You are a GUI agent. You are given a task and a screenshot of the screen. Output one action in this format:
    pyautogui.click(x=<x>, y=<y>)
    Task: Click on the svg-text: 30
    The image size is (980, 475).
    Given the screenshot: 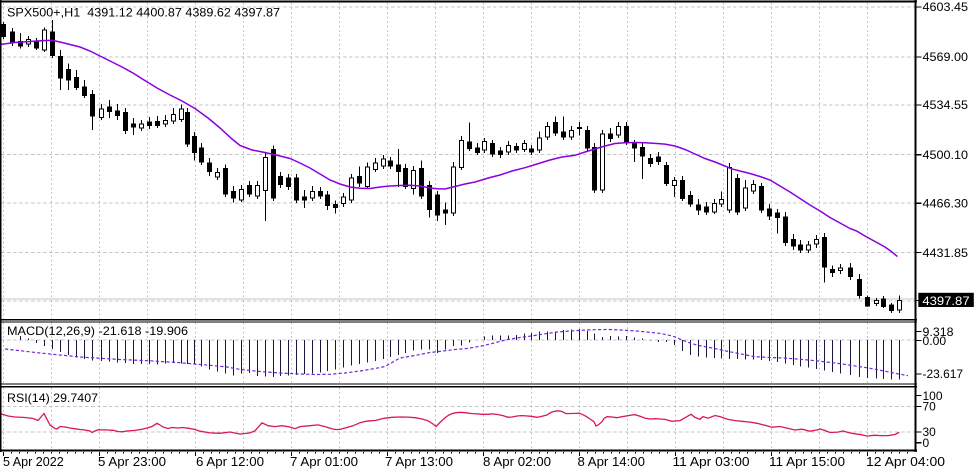 What is the action you would take?
    pyautogui.click(x=930, y=432)
    